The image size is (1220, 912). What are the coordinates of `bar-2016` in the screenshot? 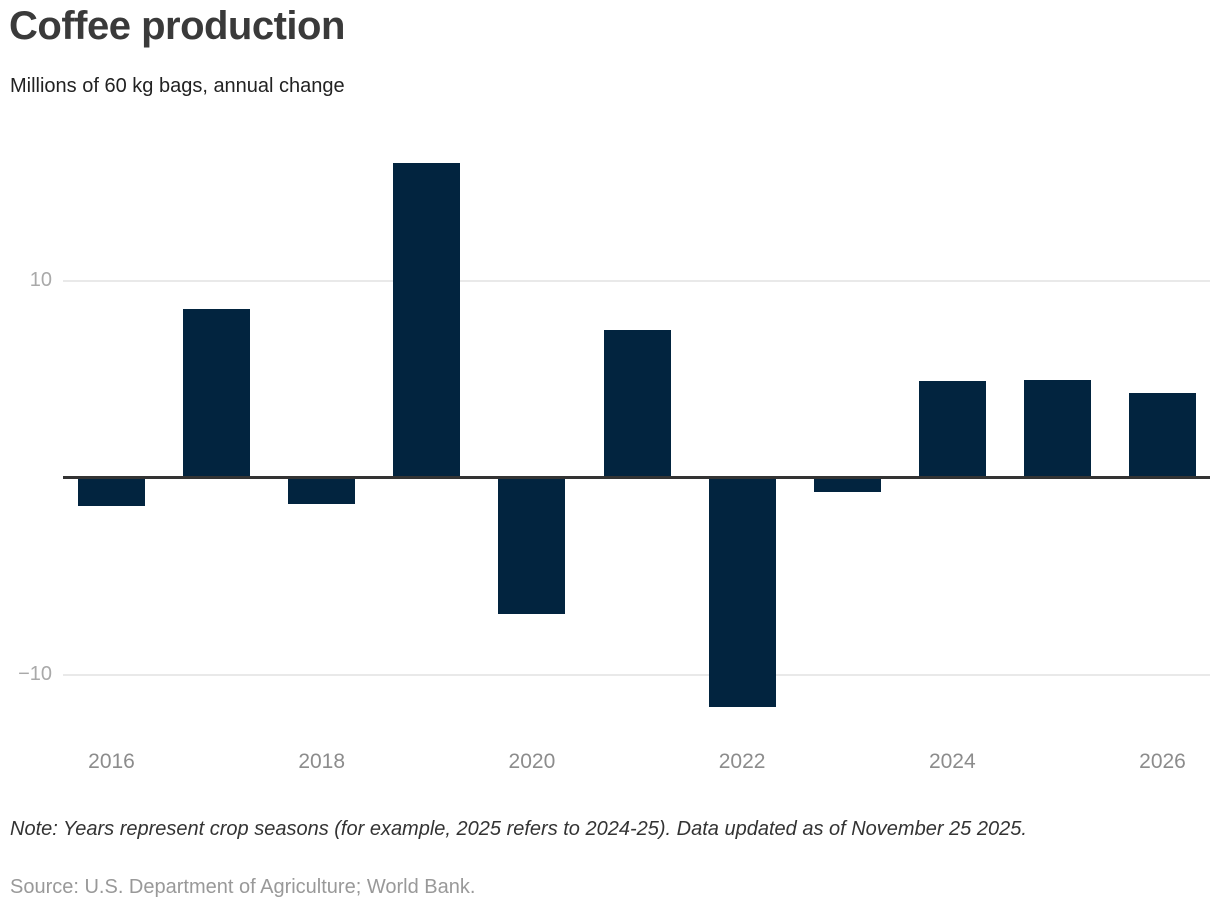 It's located at (111, 492).